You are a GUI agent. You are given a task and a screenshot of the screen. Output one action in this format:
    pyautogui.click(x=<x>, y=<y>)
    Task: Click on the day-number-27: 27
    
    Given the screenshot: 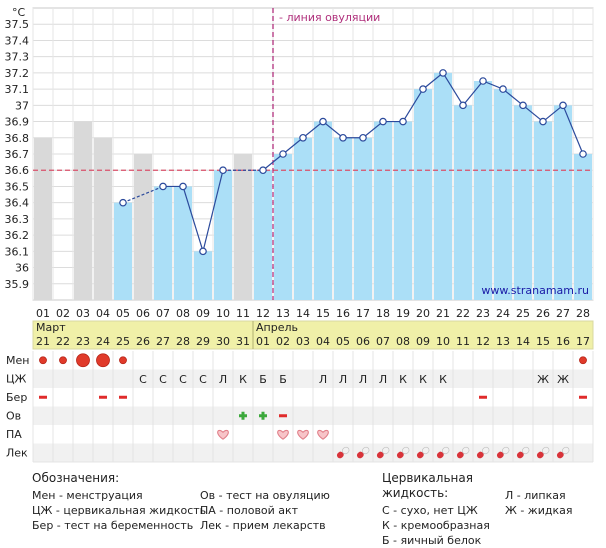 What is the action you would take?
    pyautogui.click(x=563, y=313)
    